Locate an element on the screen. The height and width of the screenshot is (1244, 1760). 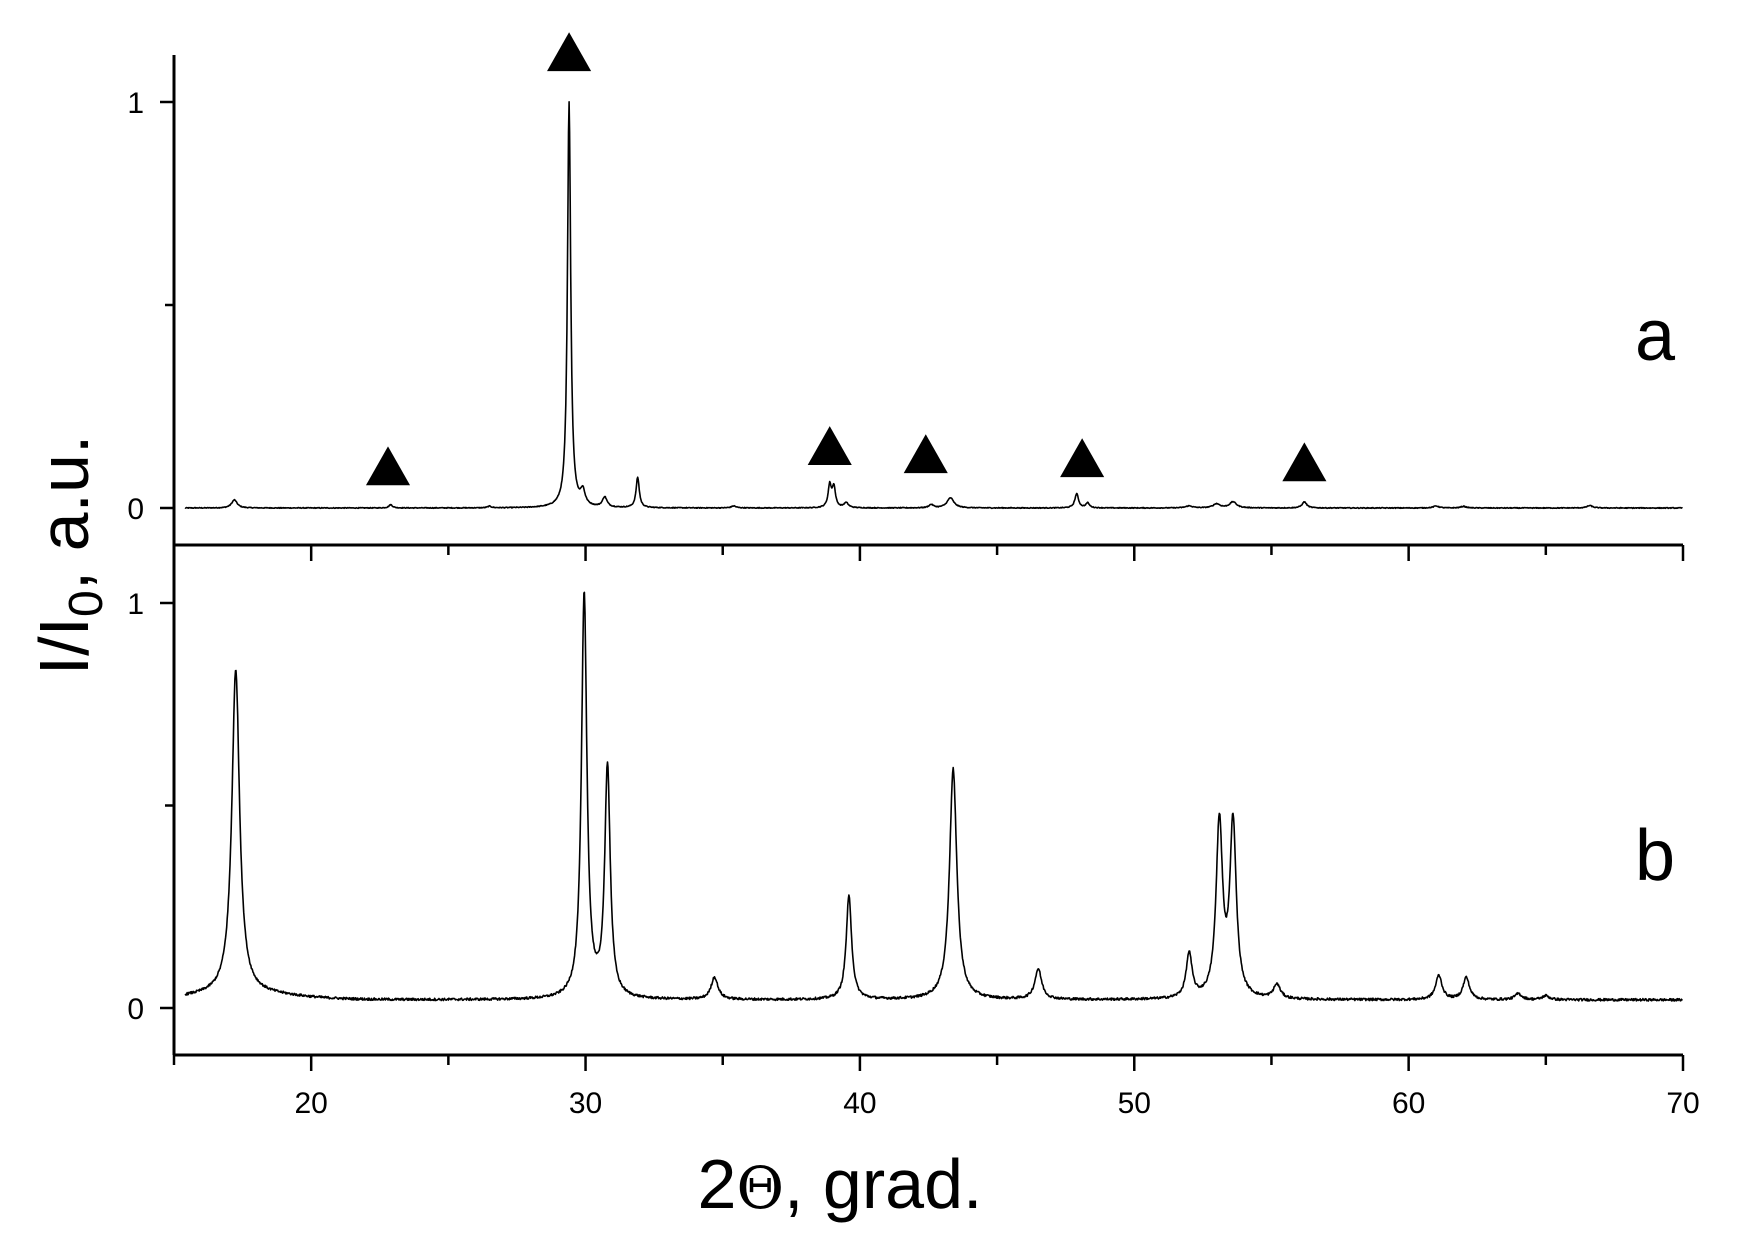
y-axis-title-main: I/I is located at coordinates (64, 646).